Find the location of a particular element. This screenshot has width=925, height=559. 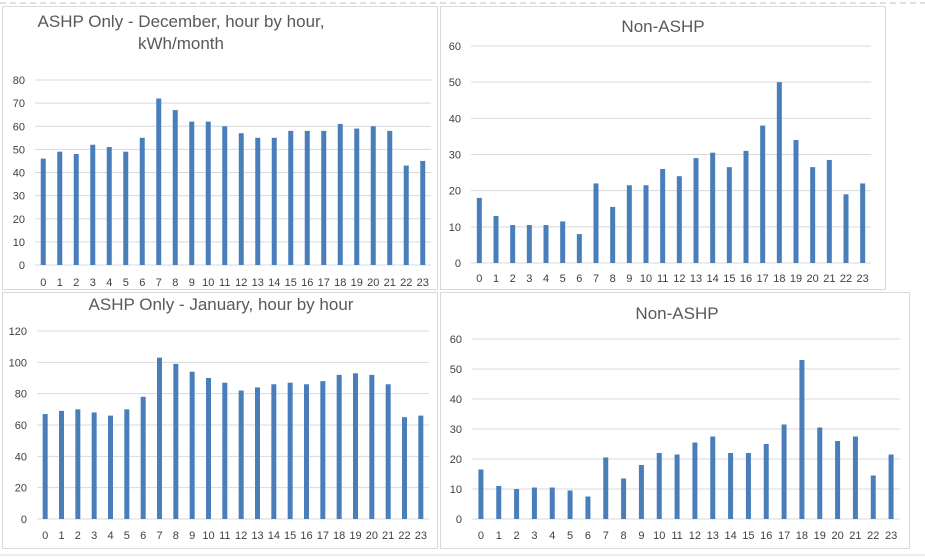

y-tick-label: 120 is located at coordinates (18, 332).